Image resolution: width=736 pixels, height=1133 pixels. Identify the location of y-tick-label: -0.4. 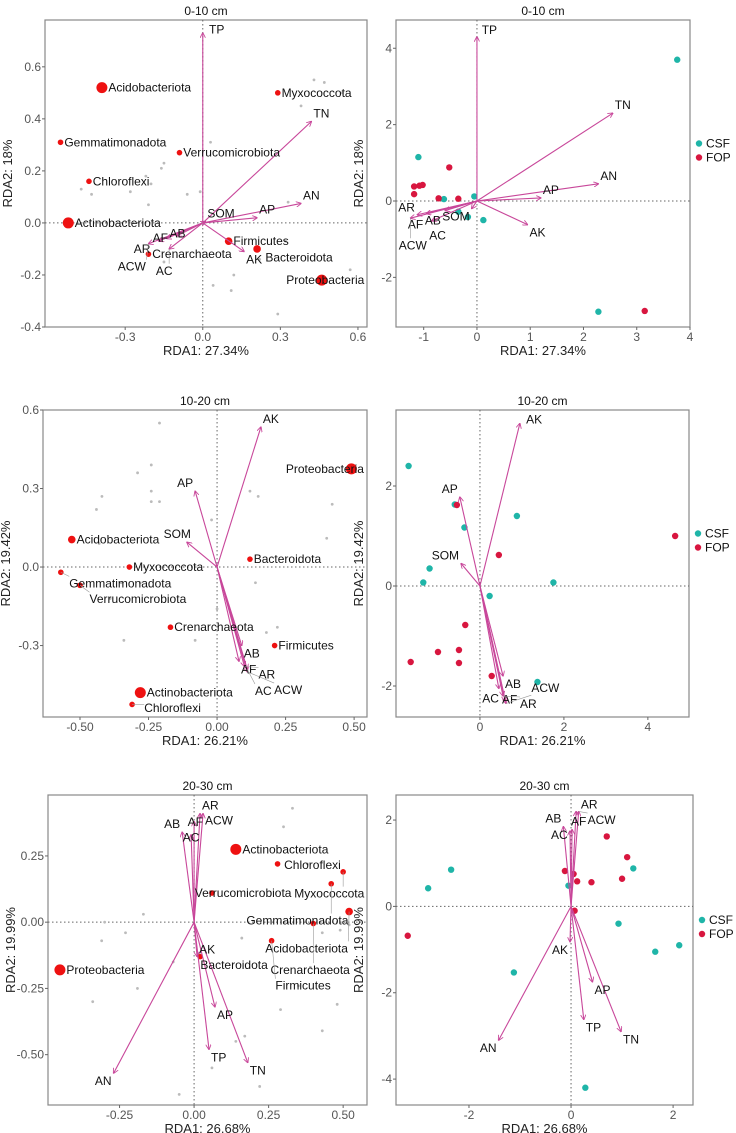
(30, 327).